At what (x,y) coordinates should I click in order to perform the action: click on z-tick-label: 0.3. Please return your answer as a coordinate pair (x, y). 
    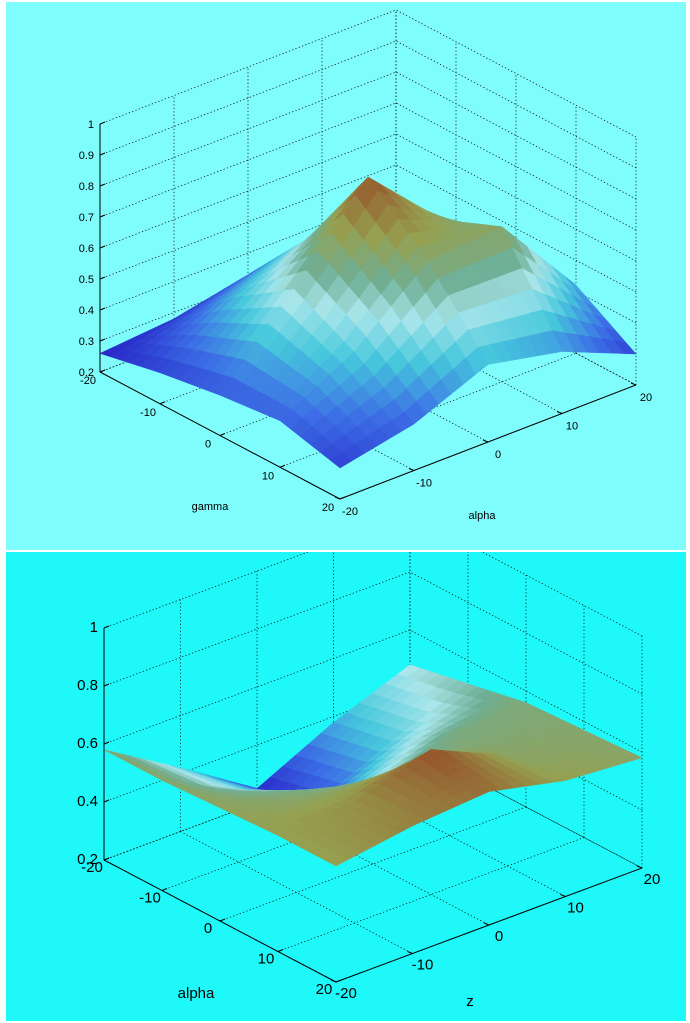
    Looking at the image, I should click on (86, 342).